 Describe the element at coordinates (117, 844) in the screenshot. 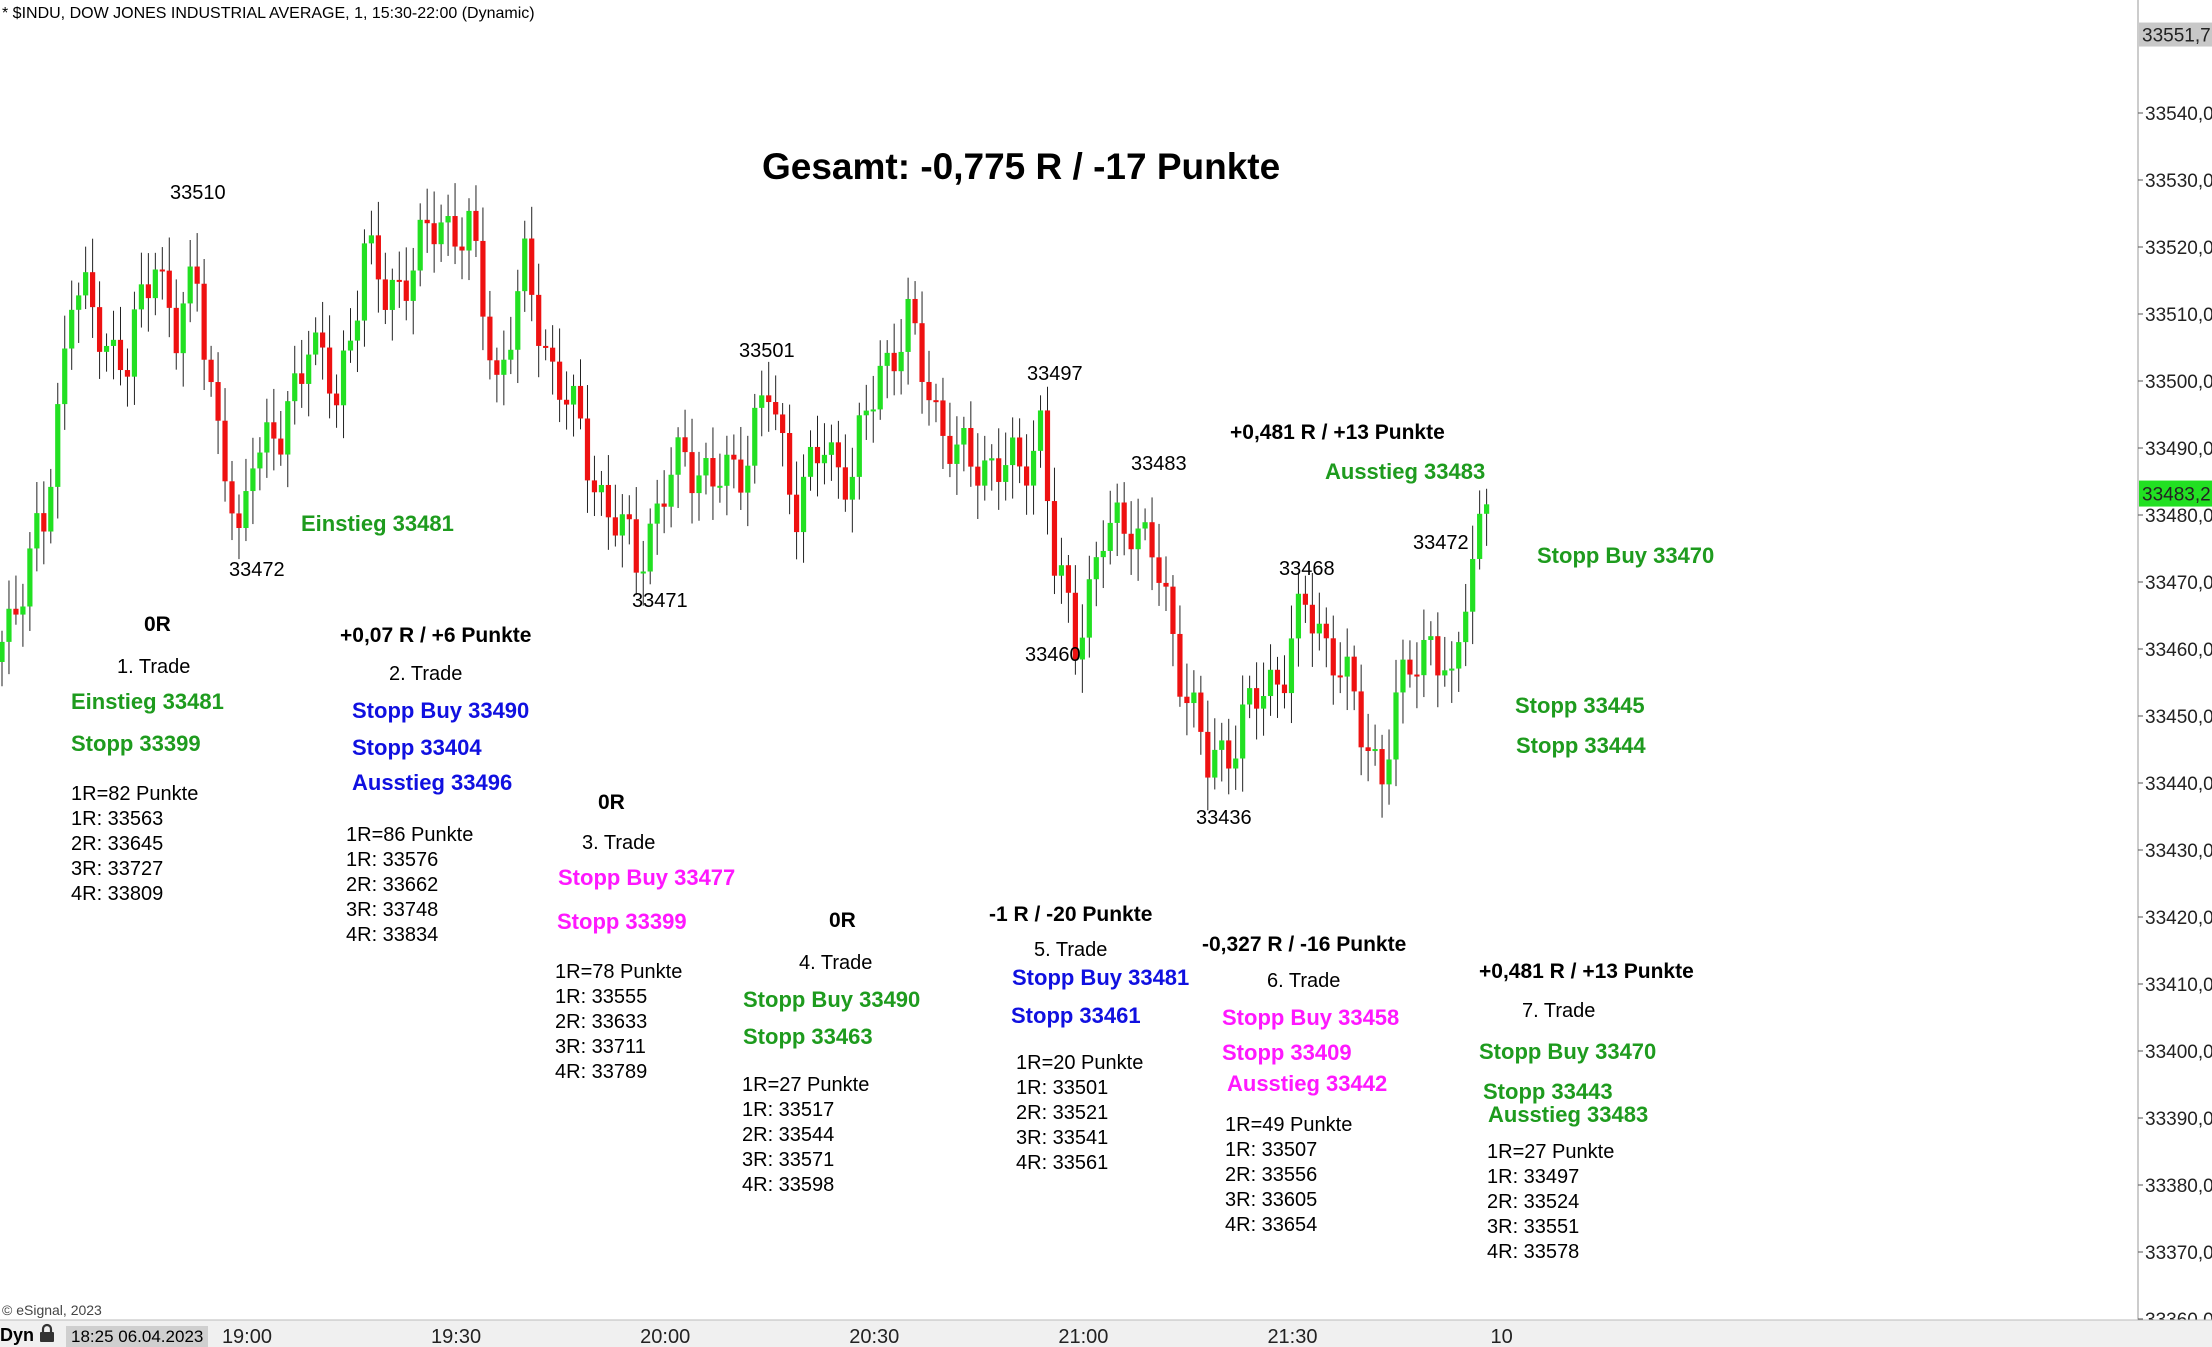

I see `risk-row: 2R: 33645` at that location.